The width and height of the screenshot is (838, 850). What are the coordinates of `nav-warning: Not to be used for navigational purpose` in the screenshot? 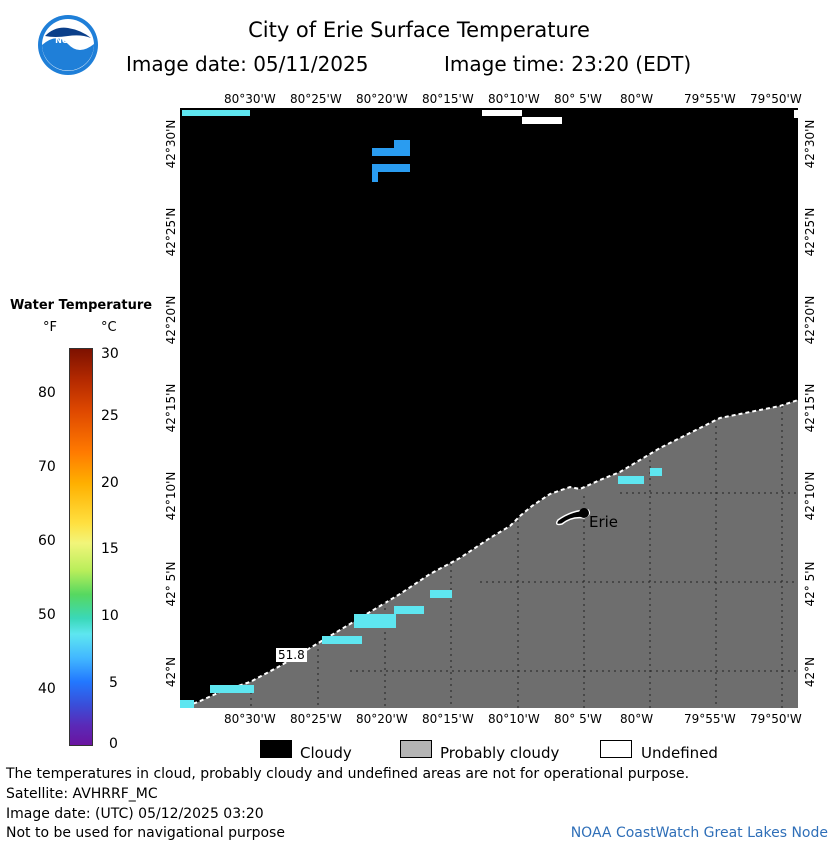 It's located at (145, 833).